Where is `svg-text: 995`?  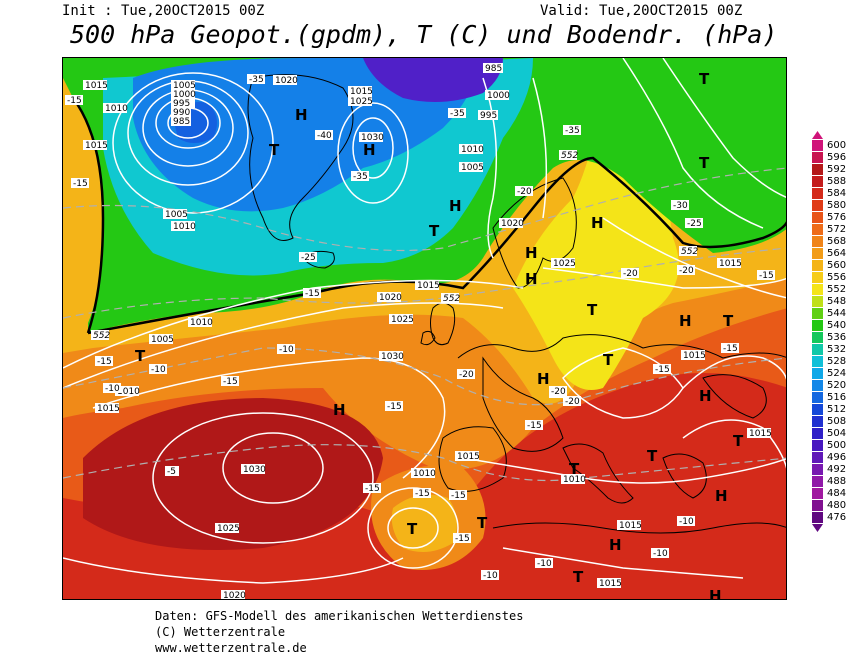
svg-text: 995 is located at coordinates (488, 116).